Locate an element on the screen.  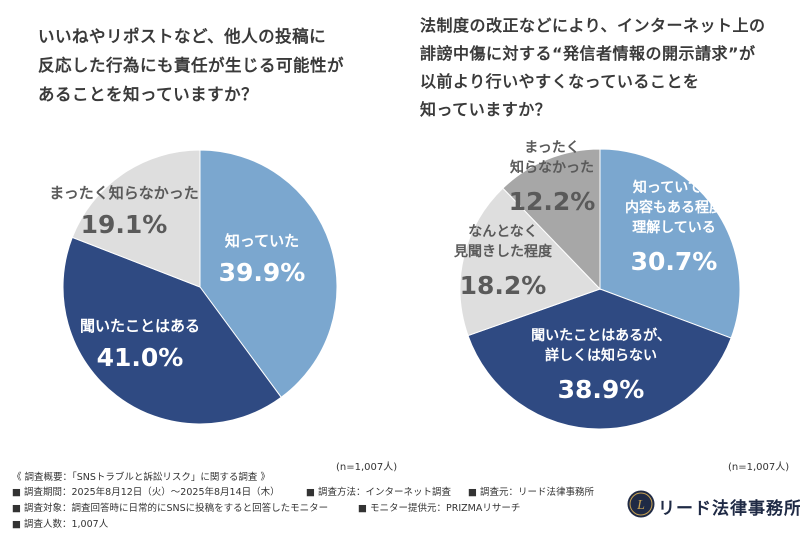
survey-period: ■ 調査期間：2025年8月12日（火）～2025年8月14日（木） is located at coordinates (146, 492).